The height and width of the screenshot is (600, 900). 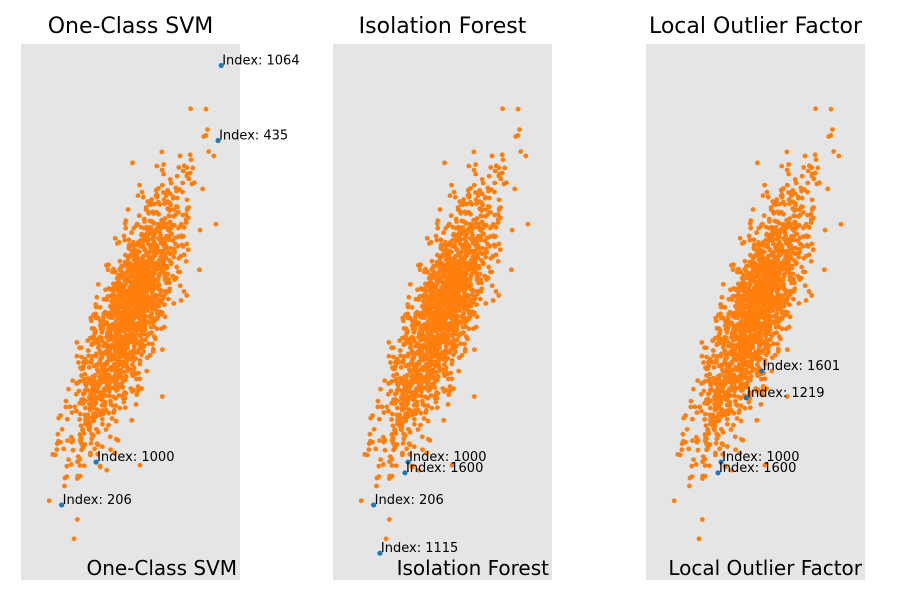 I want to click on outlier-point, so click(x=405, y=473).